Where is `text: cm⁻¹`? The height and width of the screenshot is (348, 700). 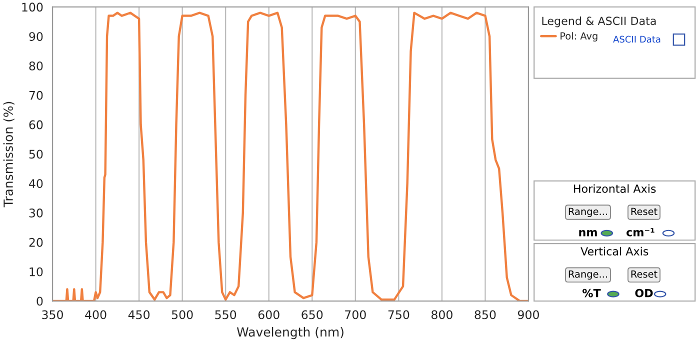
text: cm⁻¹ is located at coordinates (640, 232).